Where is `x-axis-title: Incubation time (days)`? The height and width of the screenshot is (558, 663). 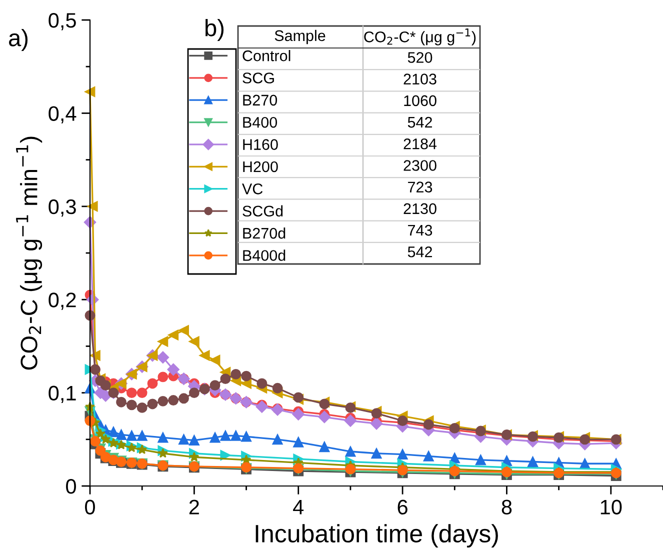 x-axis-title: Incubation time (days) is located at coordinates (377, 536).